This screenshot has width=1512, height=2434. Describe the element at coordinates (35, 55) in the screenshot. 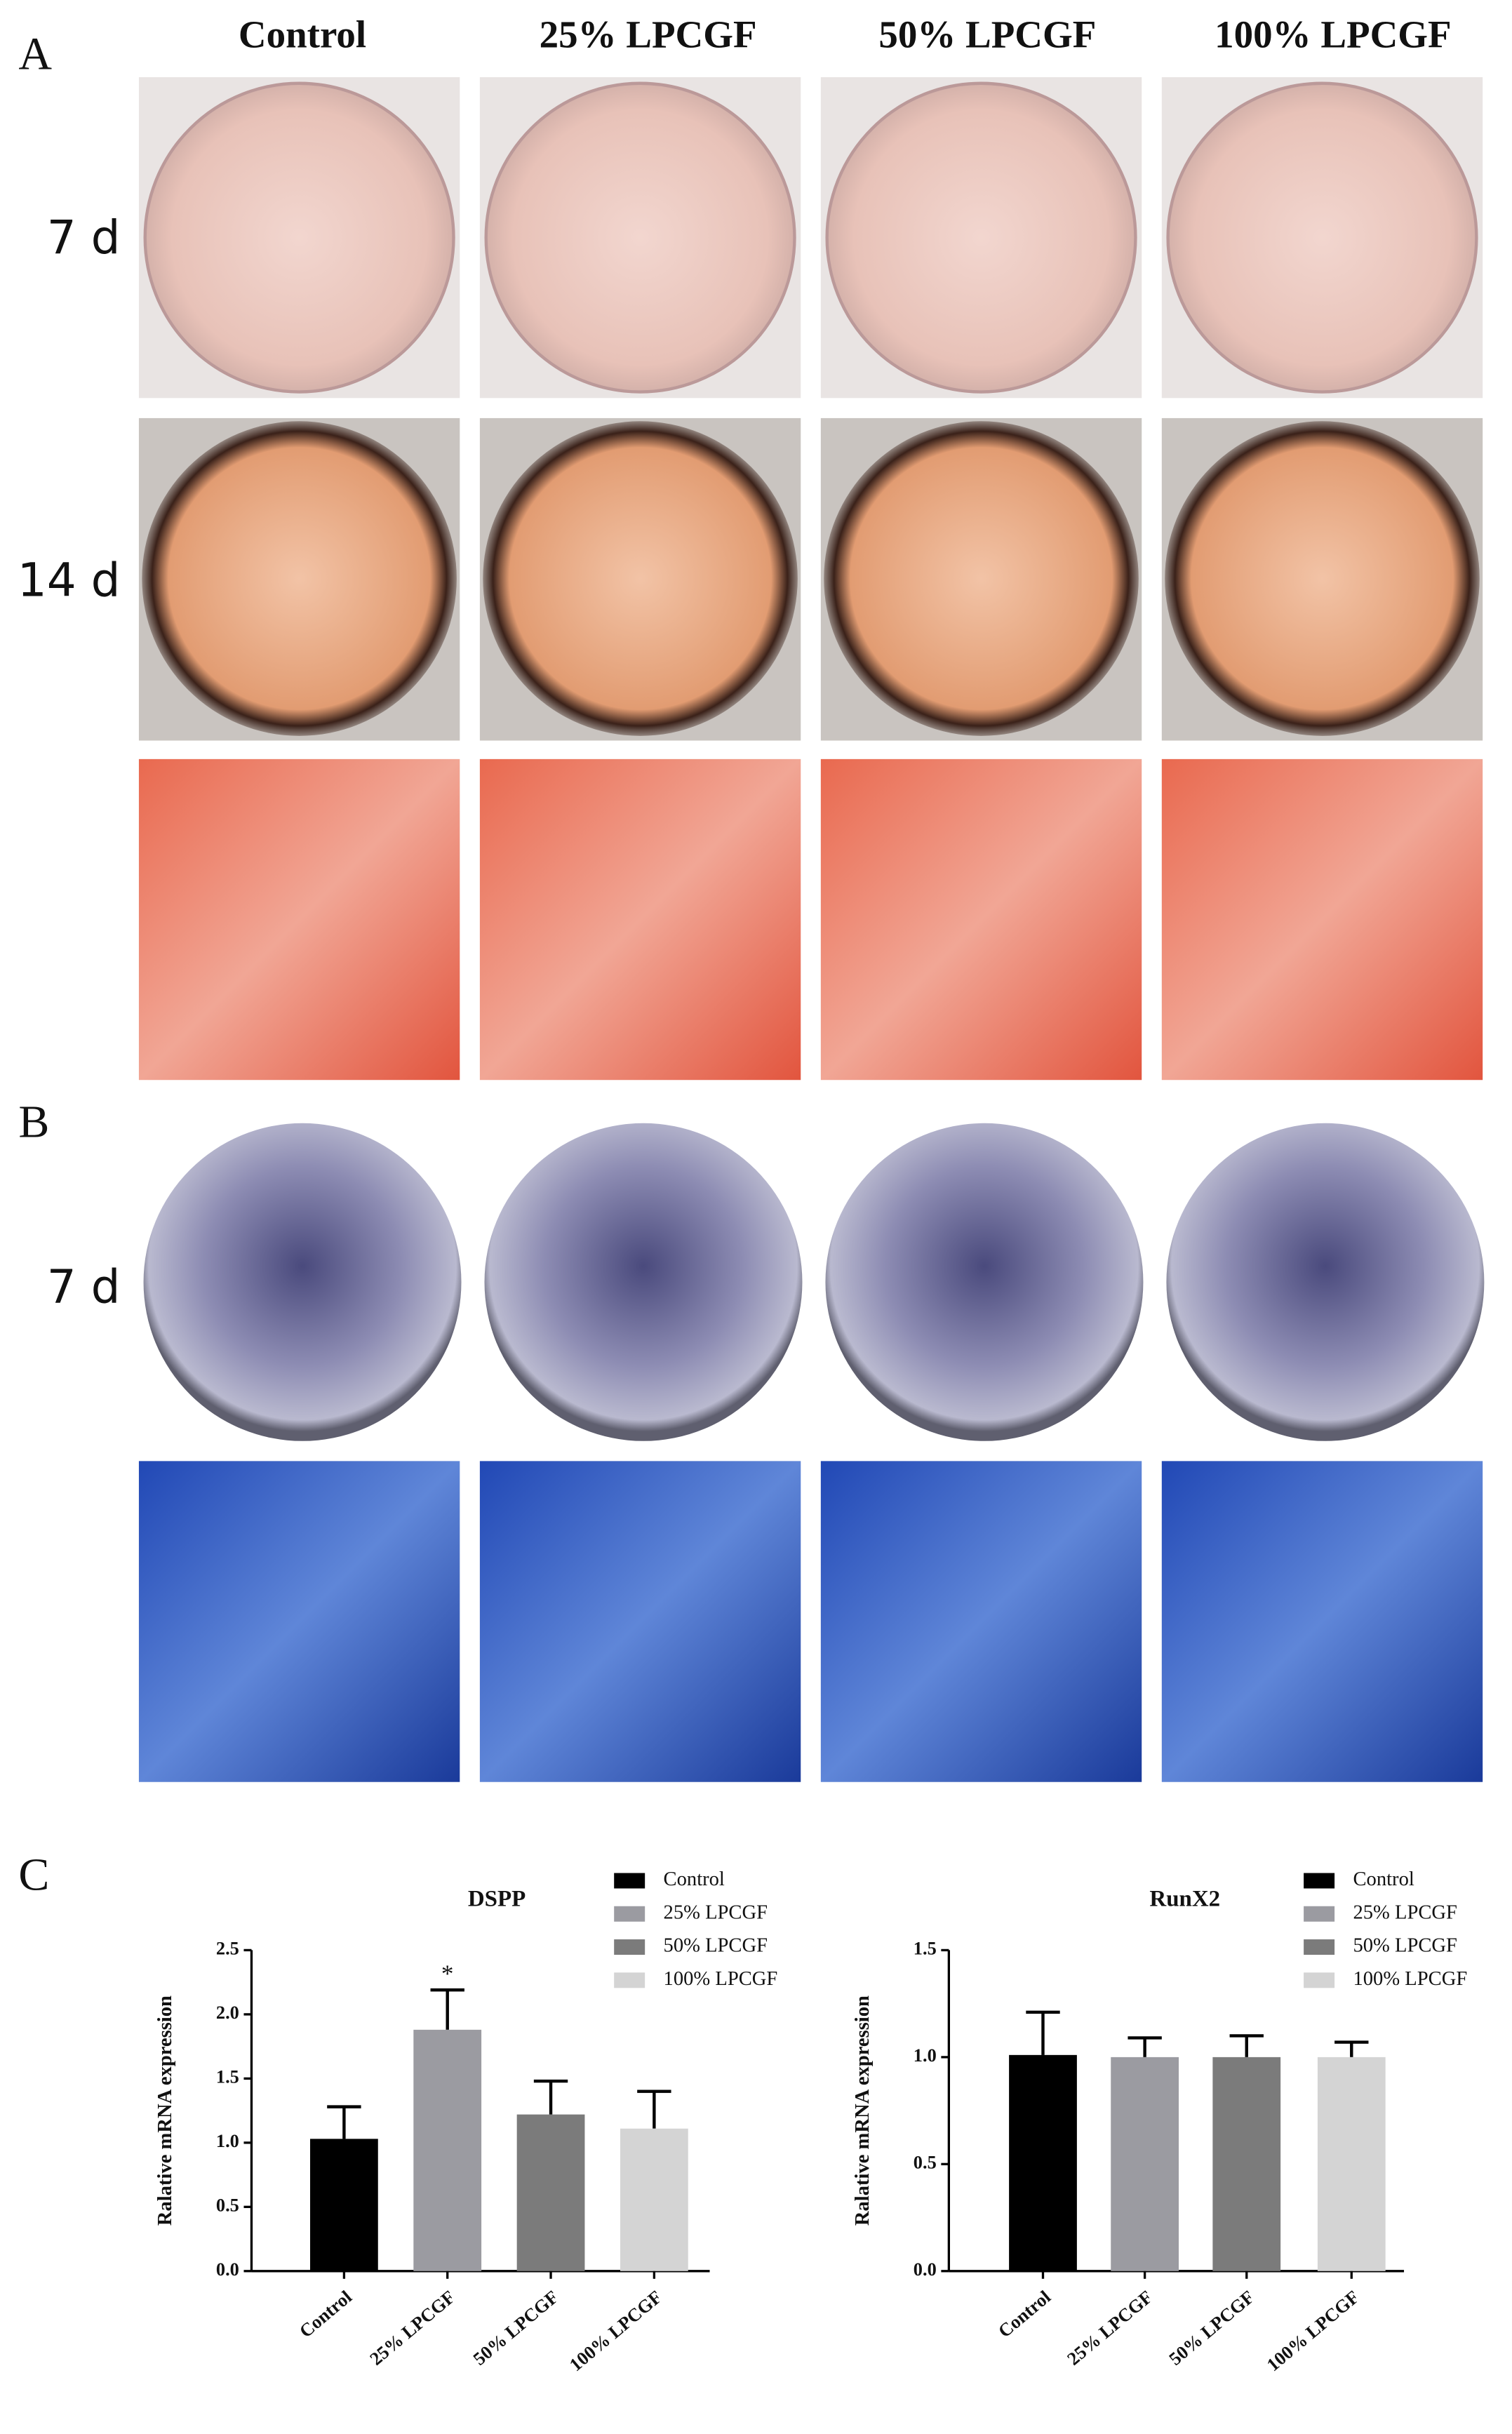

I see `panel-label: A` at that location.